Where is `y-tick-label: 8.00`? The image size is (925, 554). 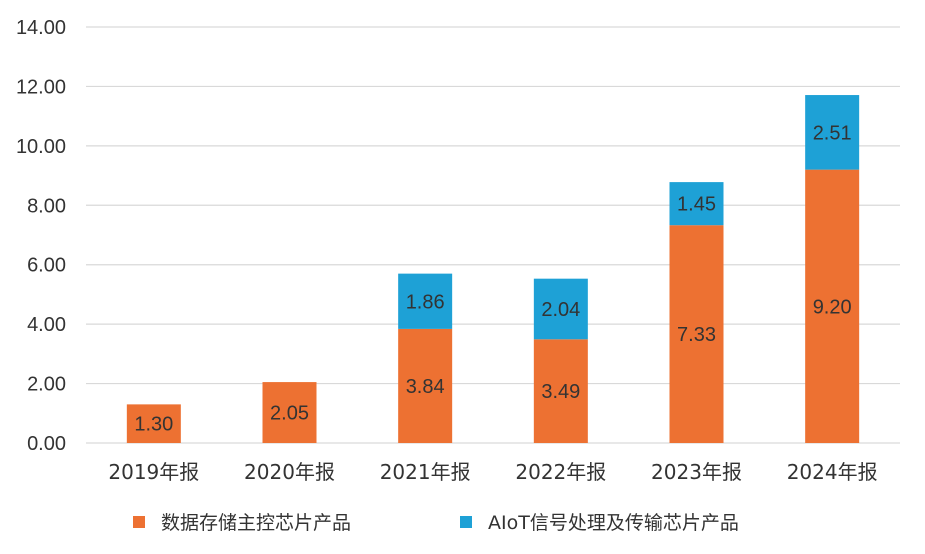 y-tick-label: 8.00 is located at coordinates (46, 206).